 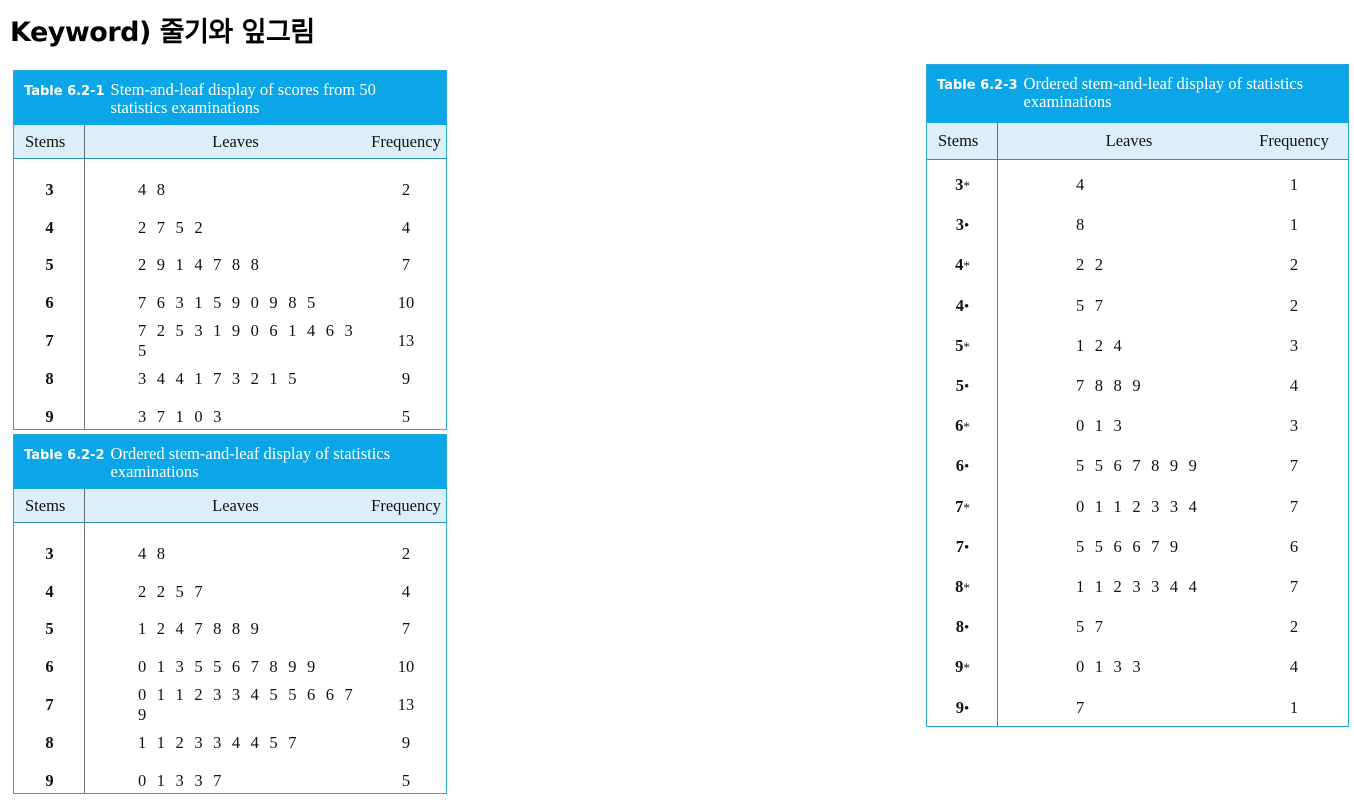 I want to click on table-number: Table 6.2-3, so click(x=977, y=85).